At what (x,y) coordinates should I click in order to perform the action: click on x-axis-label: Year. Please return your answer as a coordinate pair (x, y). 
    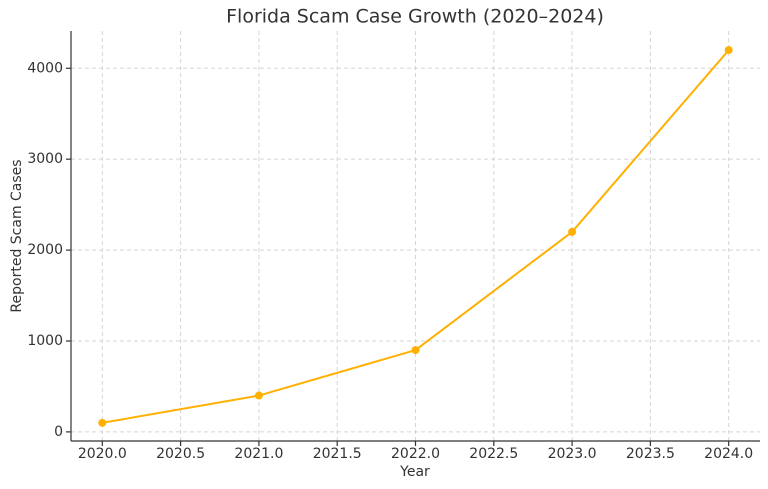
    Looking at the image, I should click on (414, 472).